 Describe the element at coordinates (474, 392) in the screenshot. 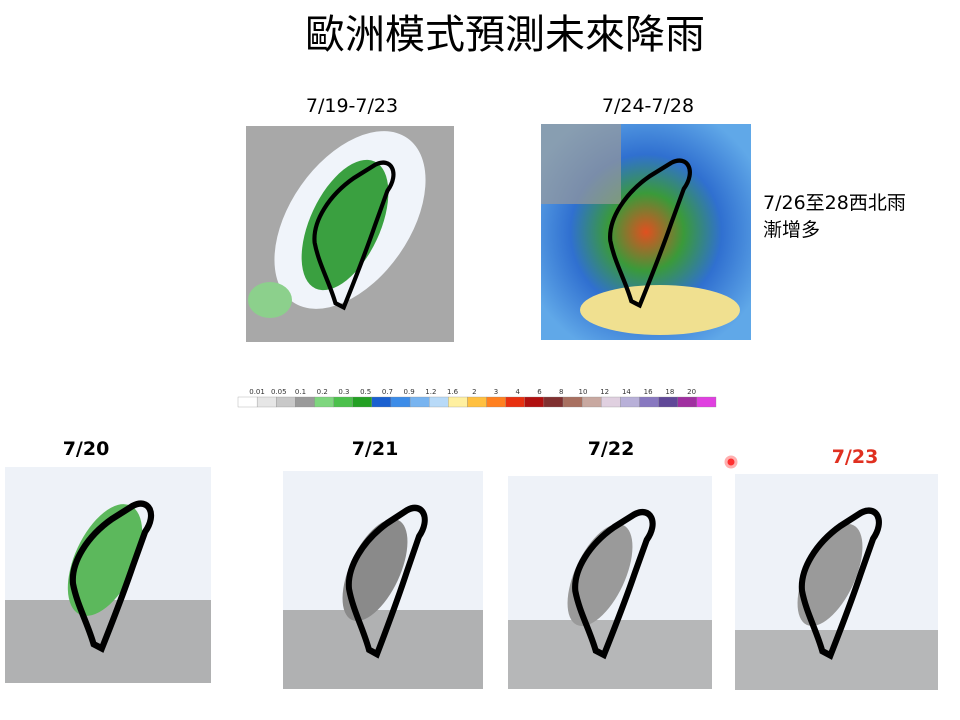

I see `colorbar-label: 2` at that location.